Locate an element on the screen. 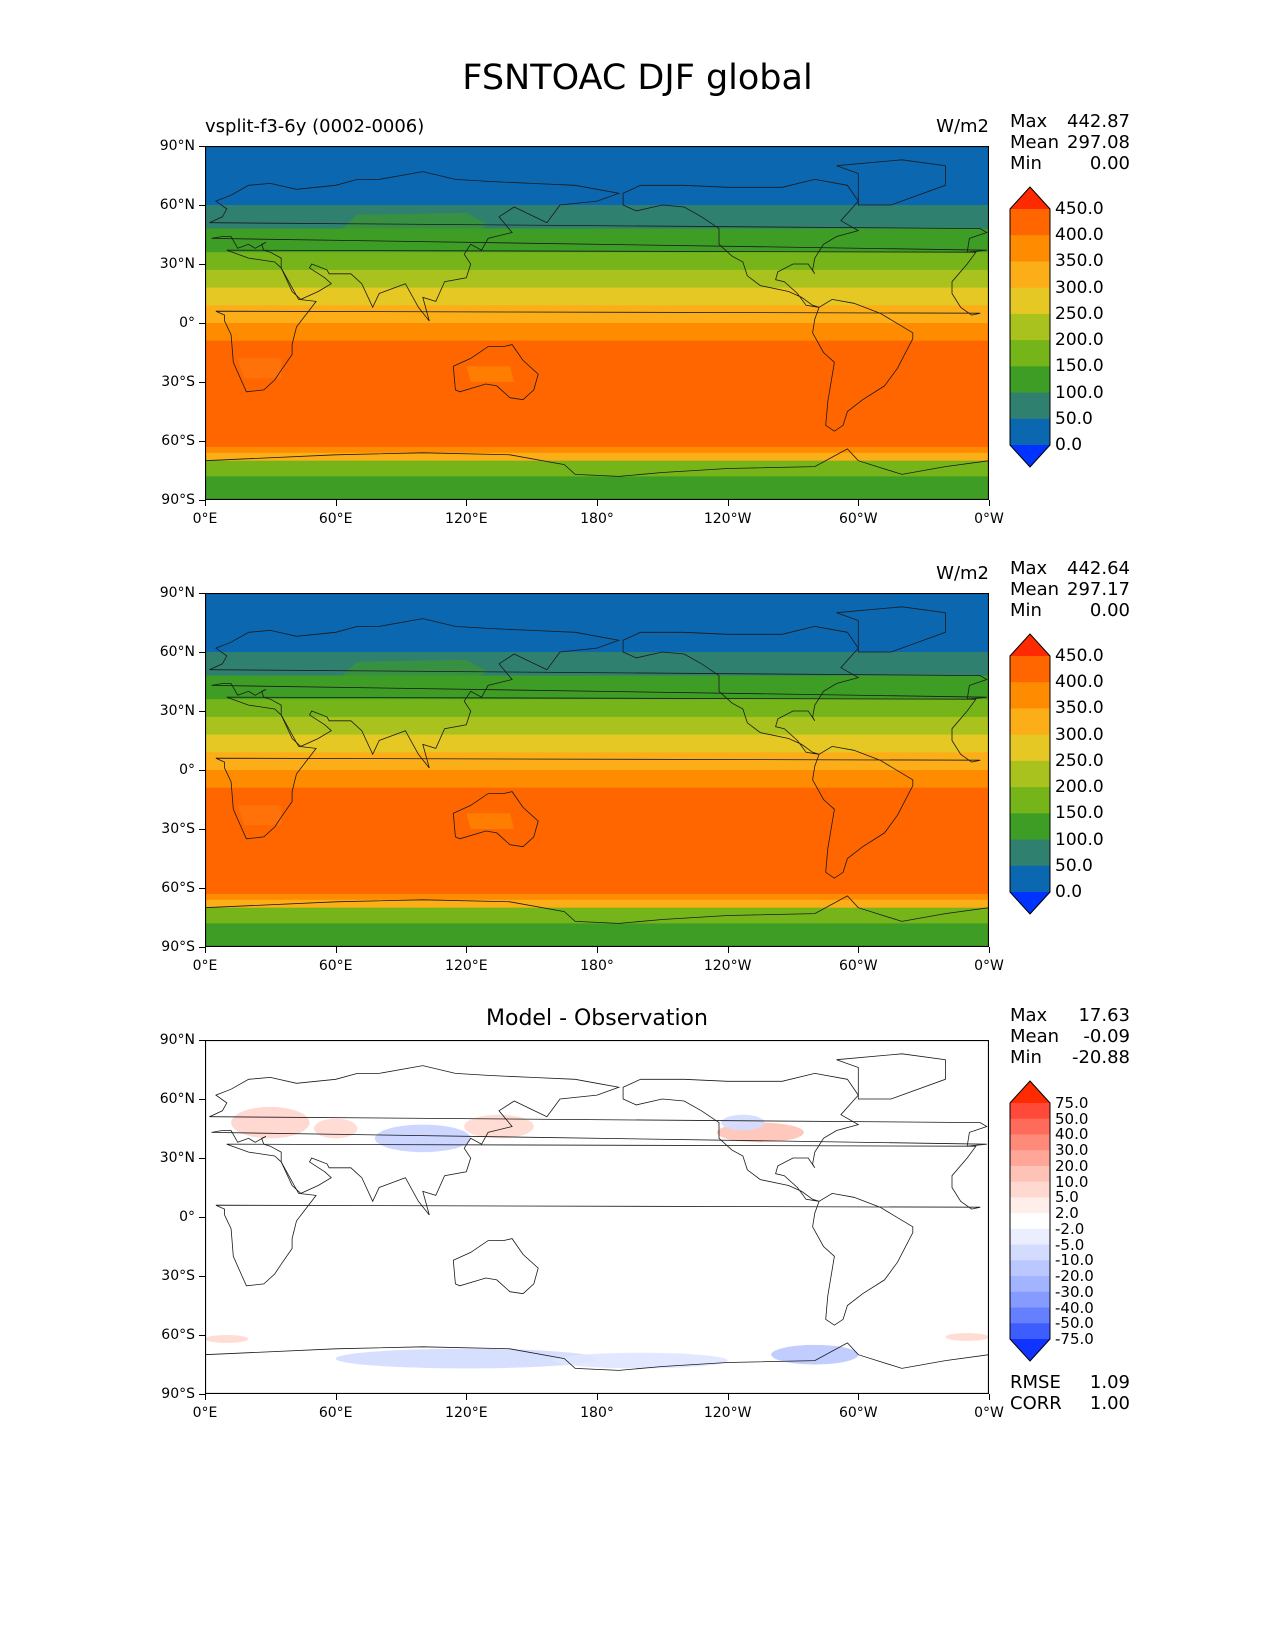 This screenshot has height=1650, width=1275. colorbar-label: -20.0 is located at coordinates (1074, 1276).